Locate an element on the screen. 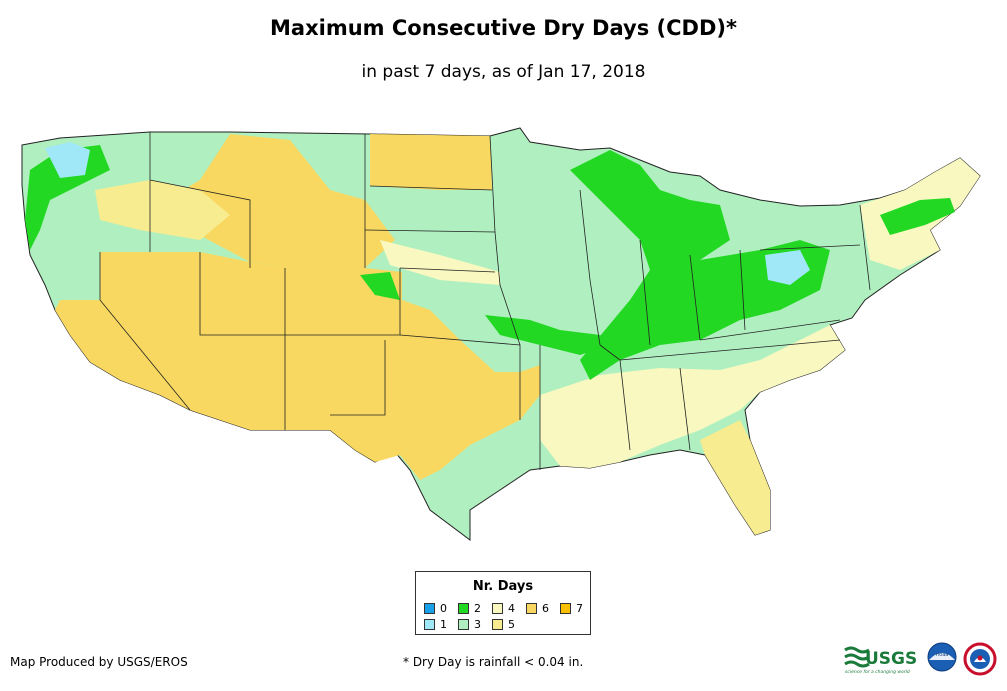 This screenshot has width=1007, height=691. map-subtitle: in past 7 days, as of Jan 17, 2018 is located at coordinates (503, 72).